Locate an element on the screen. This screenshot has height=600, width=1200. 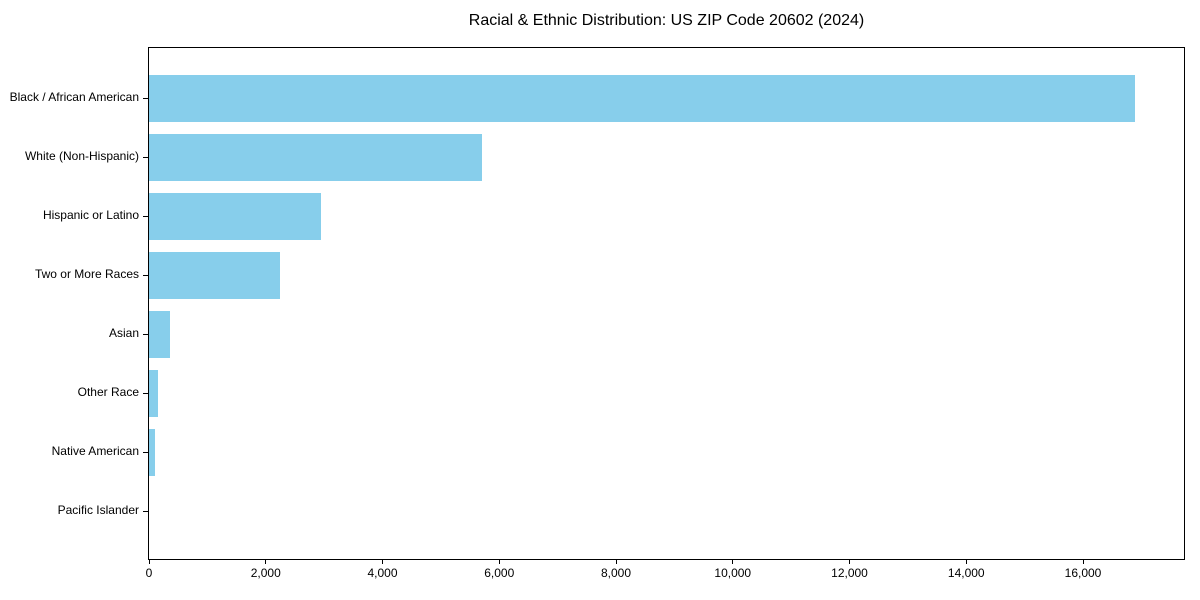
x-tick-label: 16,000 is located at coordinates (1083, 573).